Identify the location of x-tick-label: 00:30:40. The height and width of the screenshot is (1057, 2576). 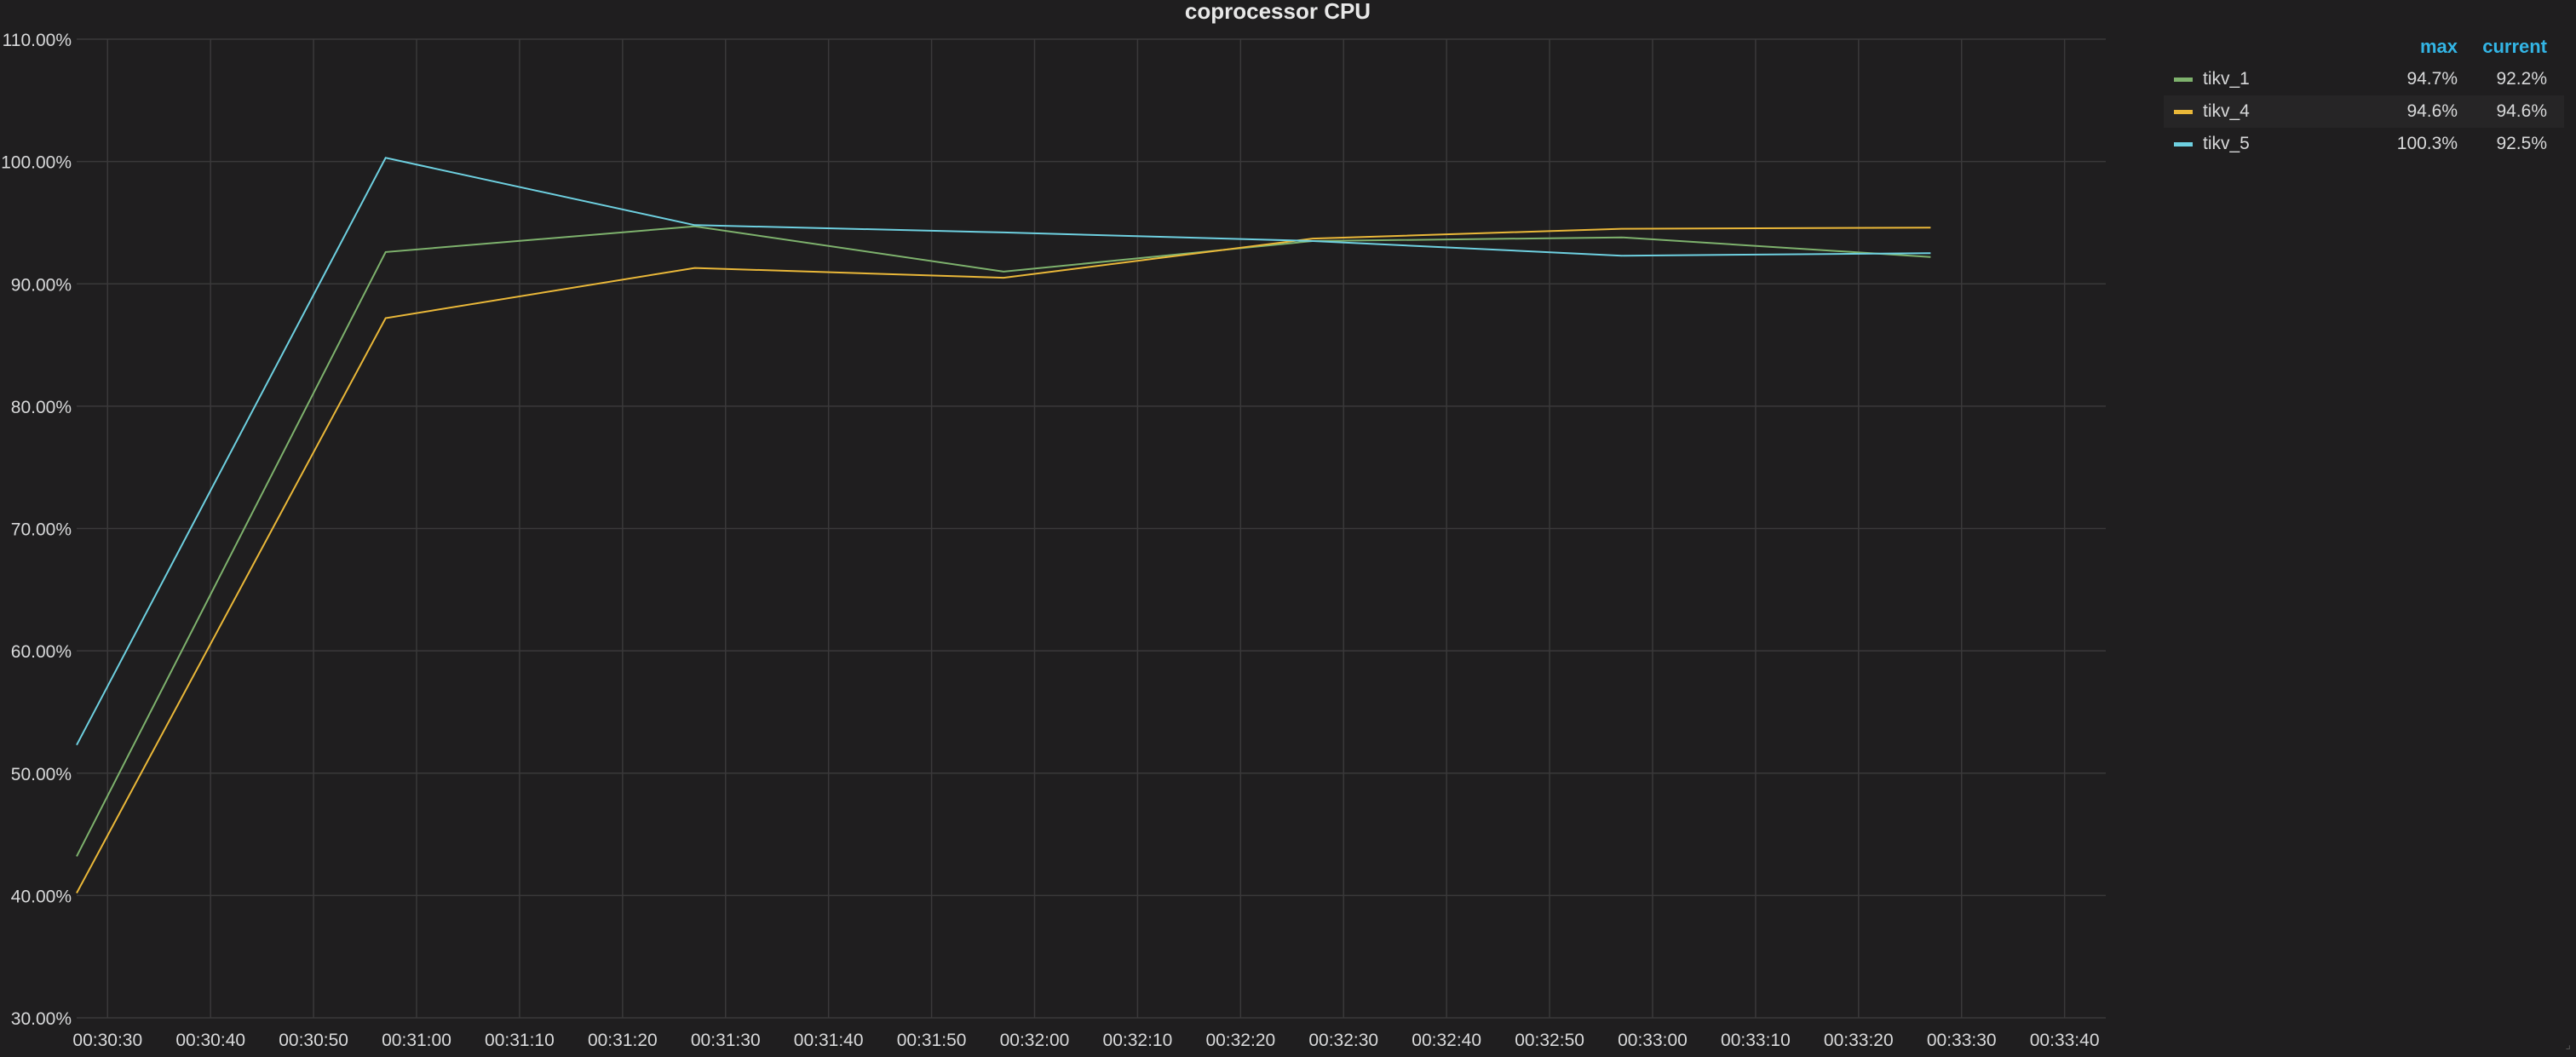
(210, 1040).